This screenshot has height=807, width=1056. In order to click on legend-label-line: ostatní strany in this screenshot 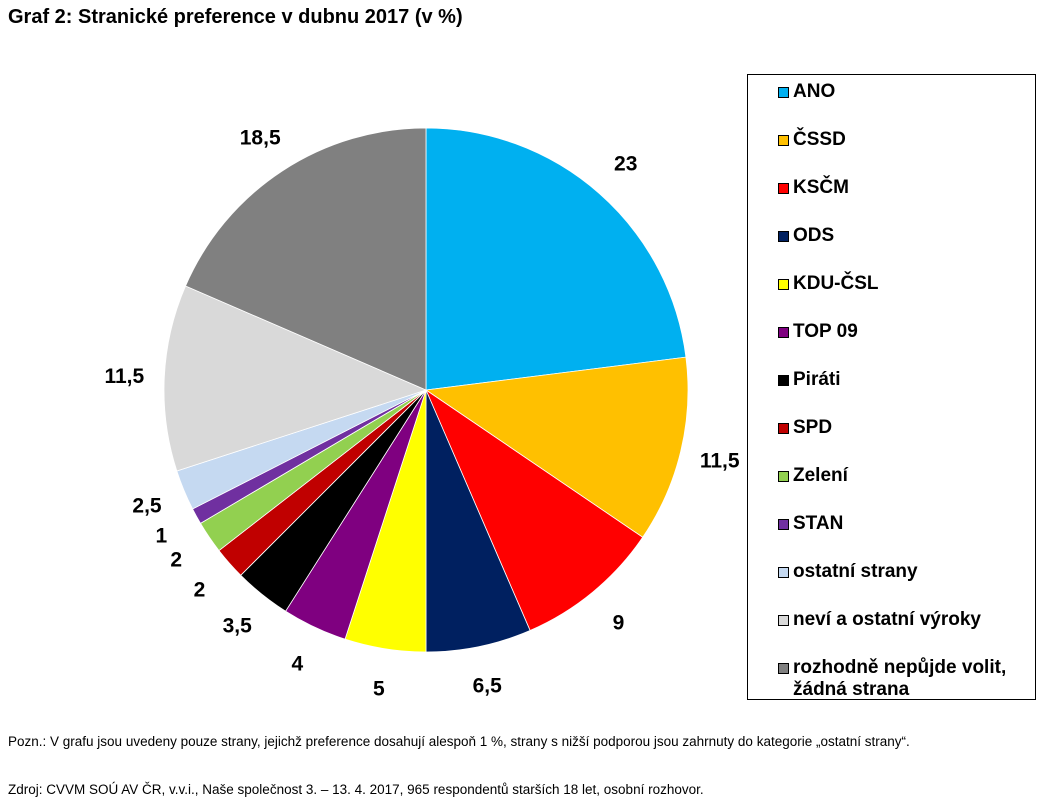, I will do `click(855, 571)`.